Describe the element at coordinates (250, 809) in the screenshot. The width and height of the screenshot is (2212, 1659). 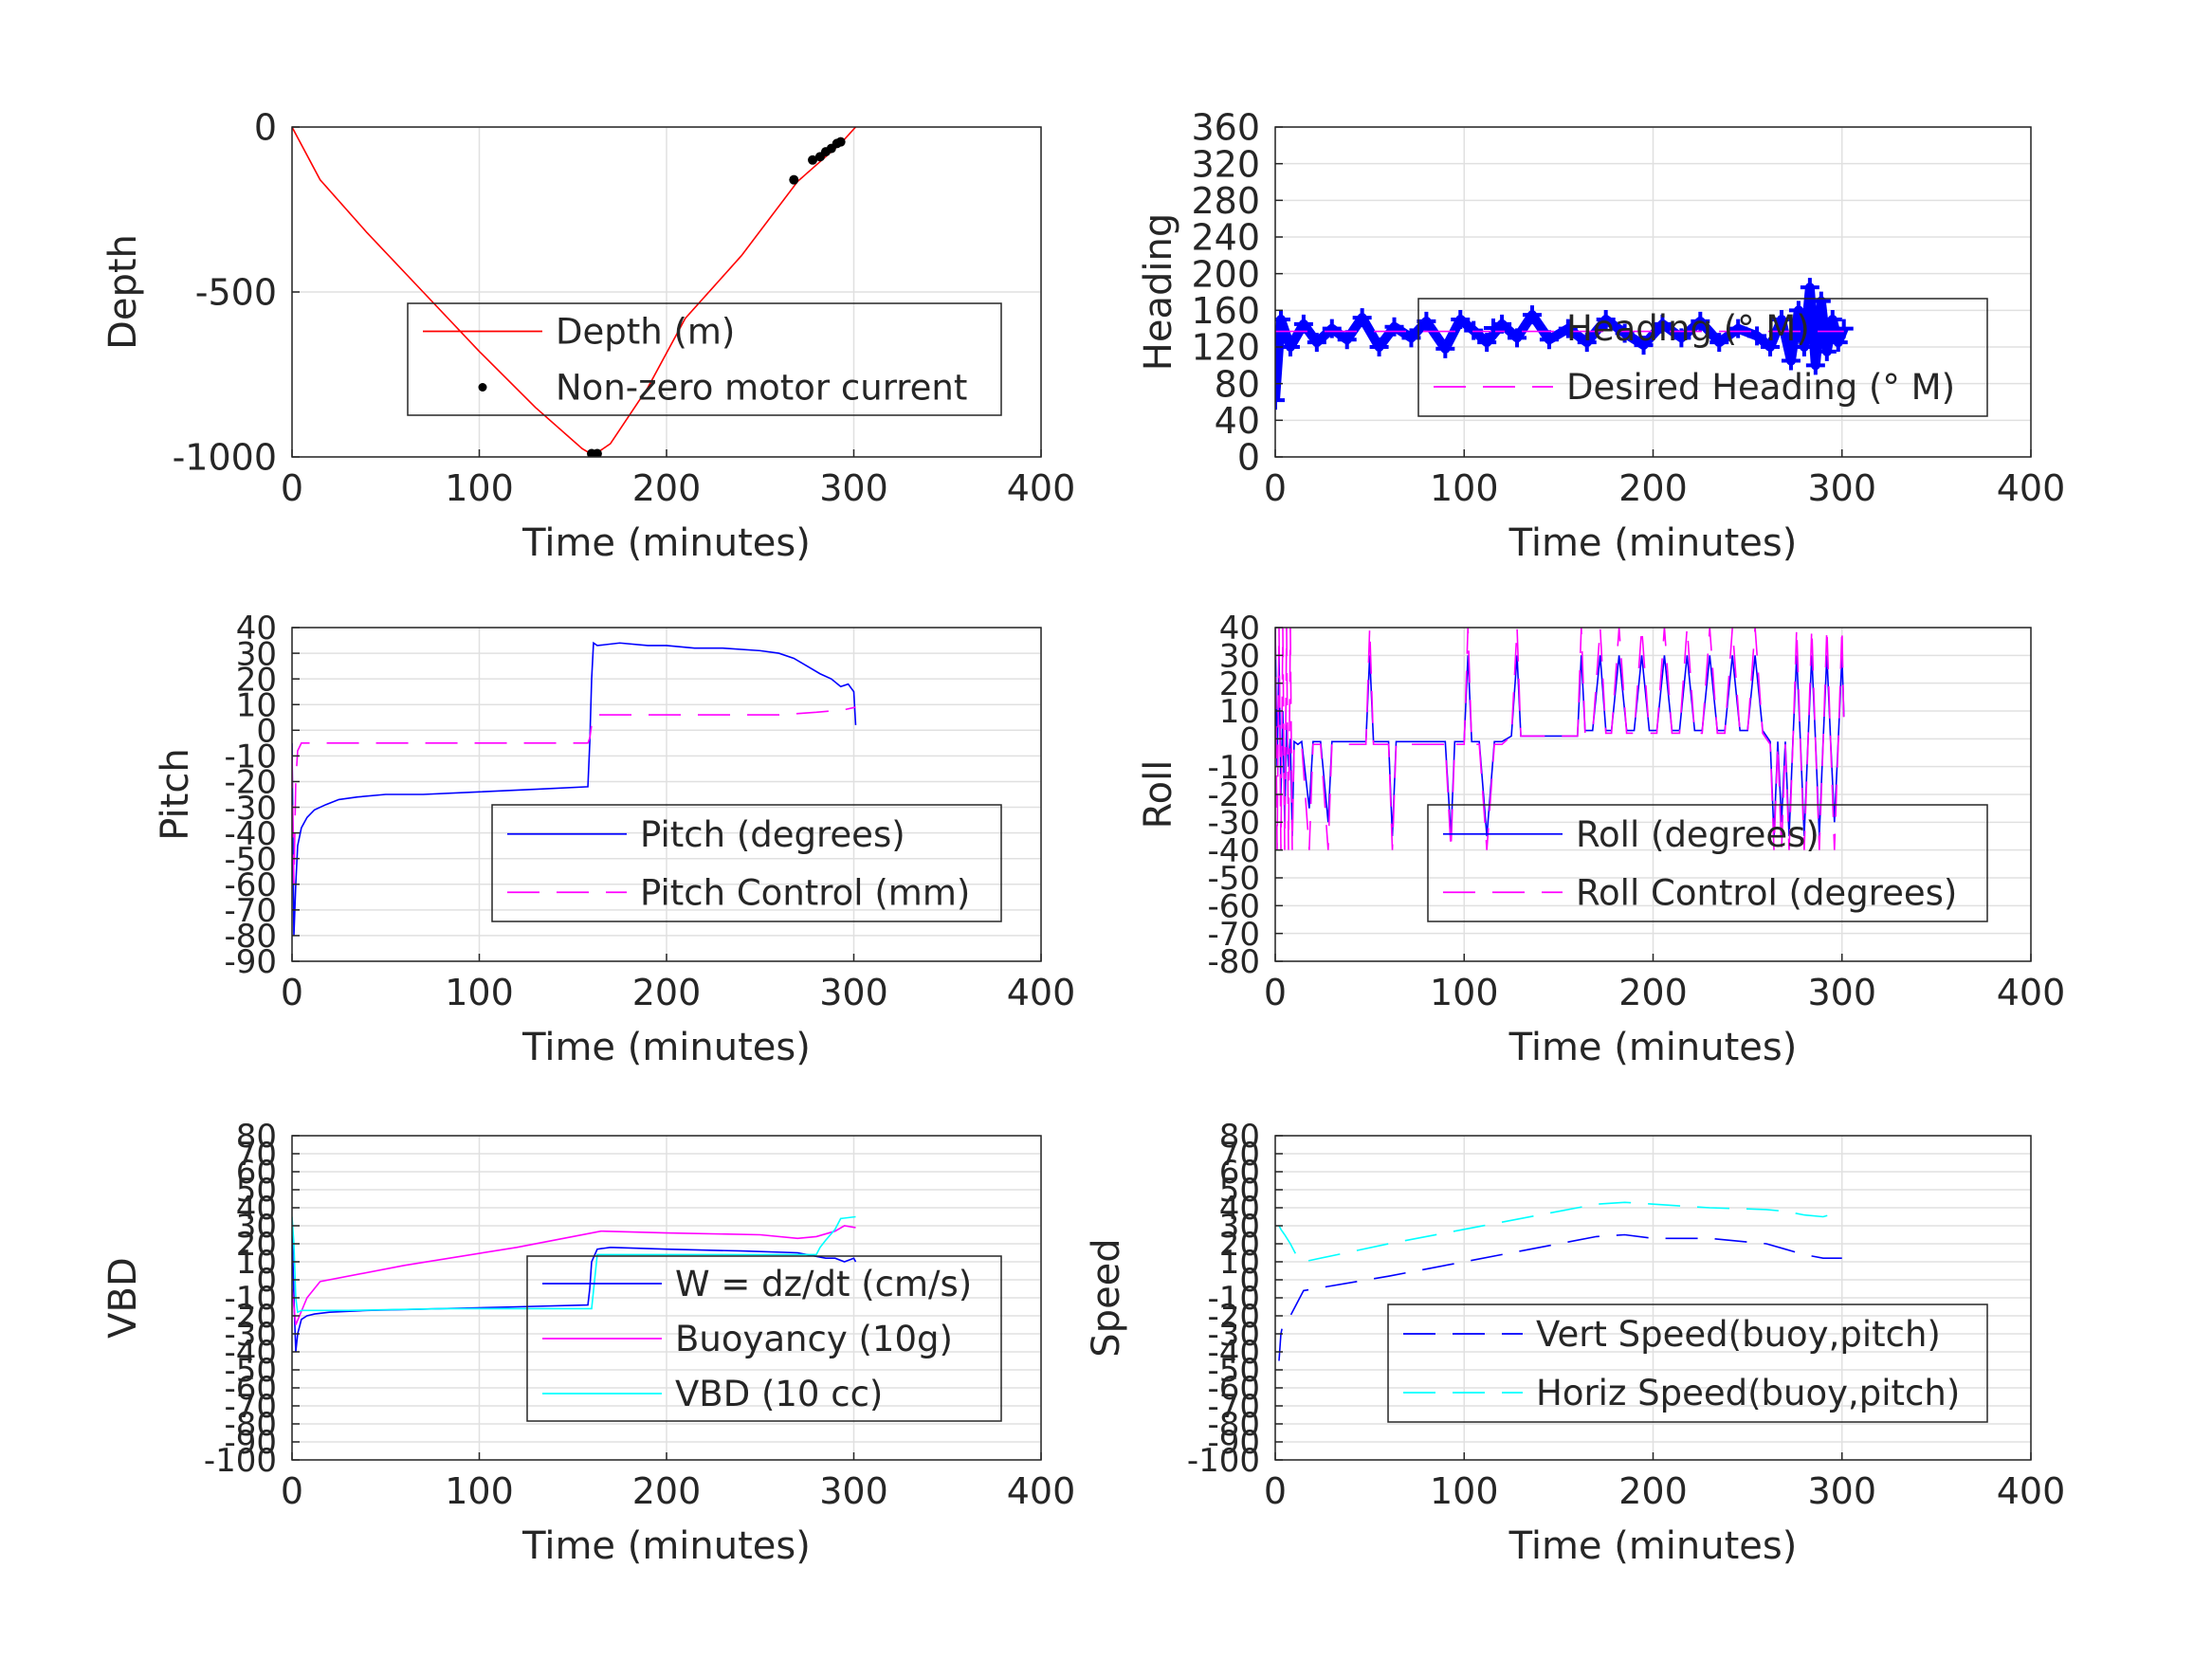
I see `subplot-2-ytick-label: -30` at that location.